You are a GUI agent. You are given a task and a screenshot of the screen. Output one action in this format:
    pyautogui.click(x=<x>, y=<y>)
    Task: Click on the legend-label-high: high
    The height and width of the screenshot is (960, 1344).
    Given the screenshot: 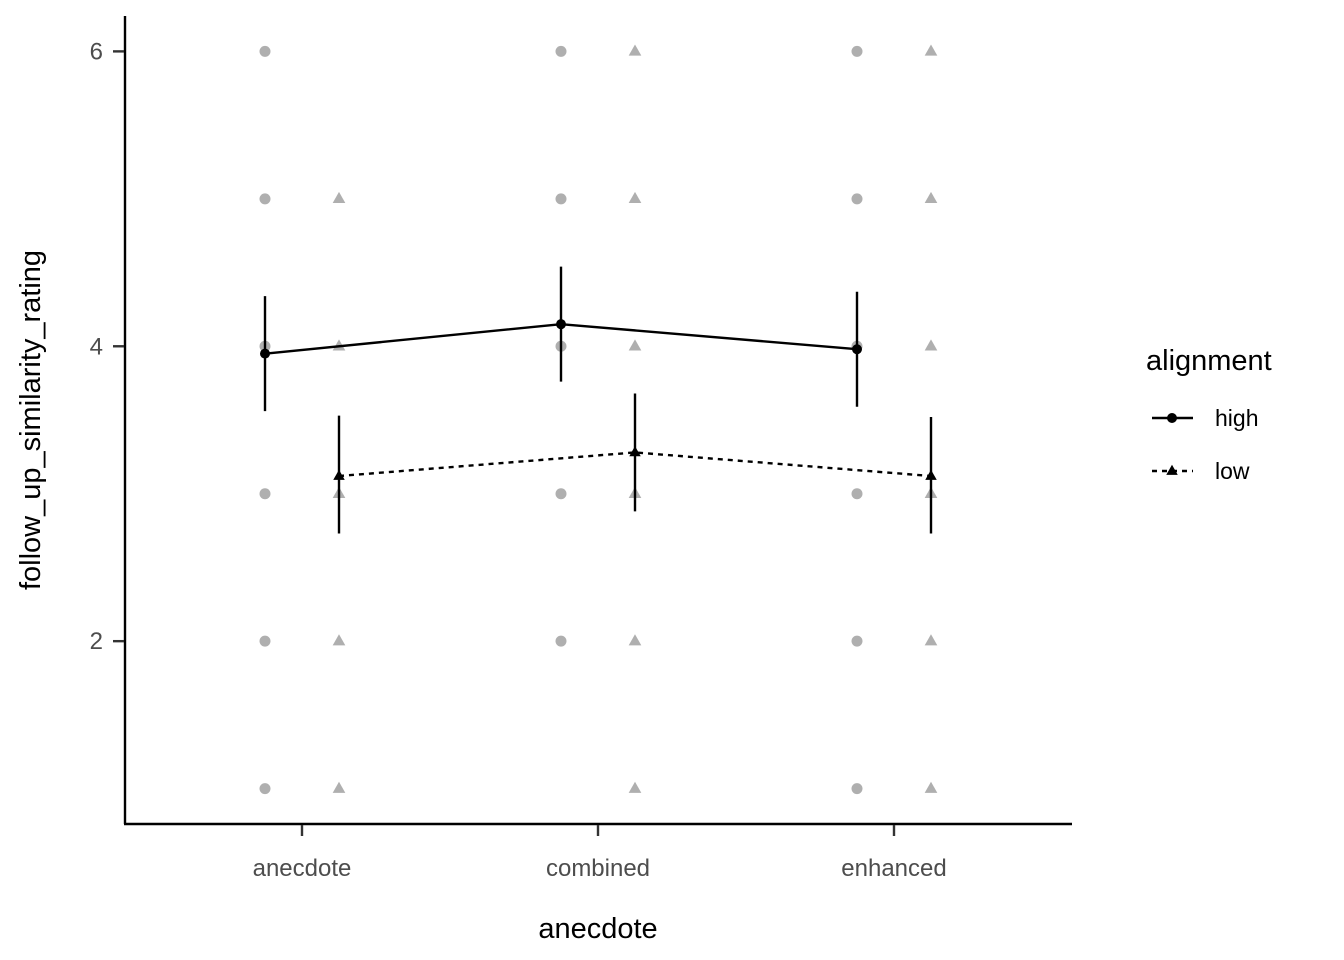 What is the action you would take?
    pyautogui.click(x=1236, y=418)
    